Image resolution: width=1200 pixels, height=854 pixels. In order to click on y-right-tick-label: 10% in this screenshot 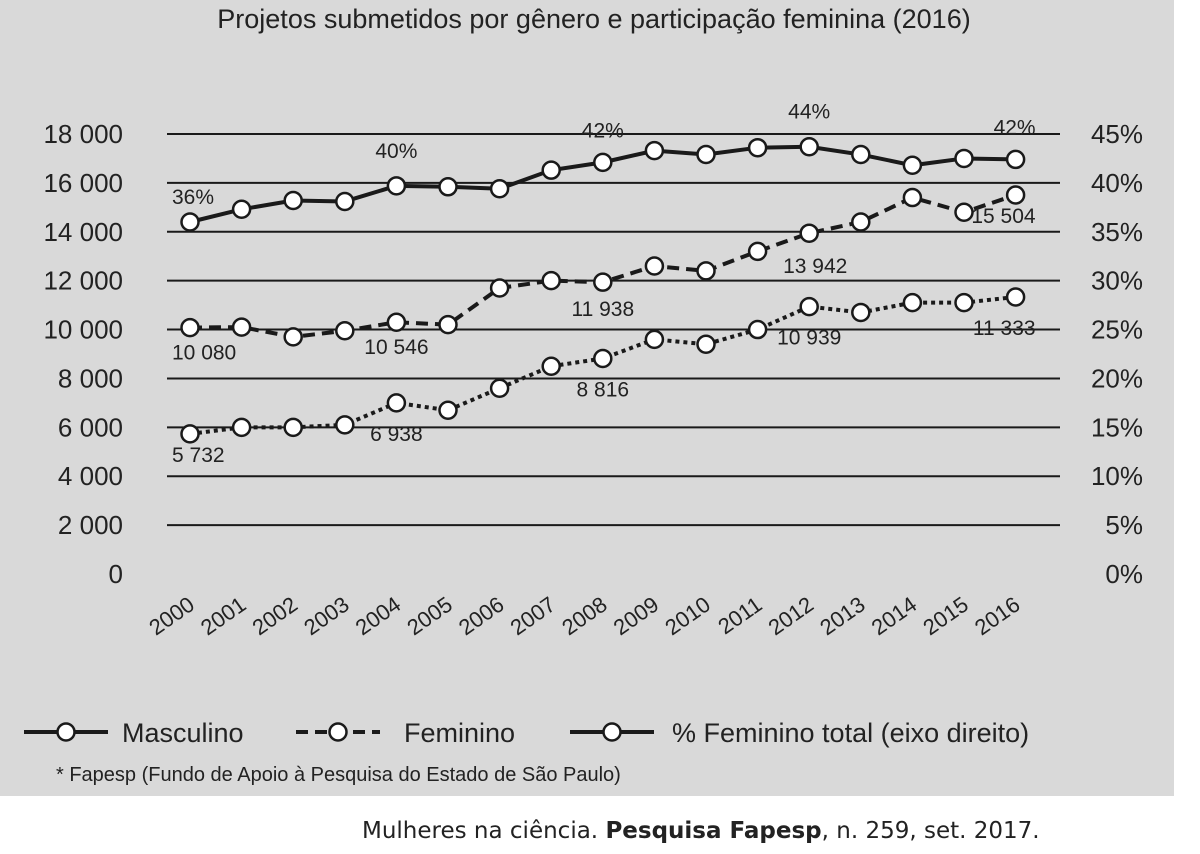, I will do `click(1117, 476)`.